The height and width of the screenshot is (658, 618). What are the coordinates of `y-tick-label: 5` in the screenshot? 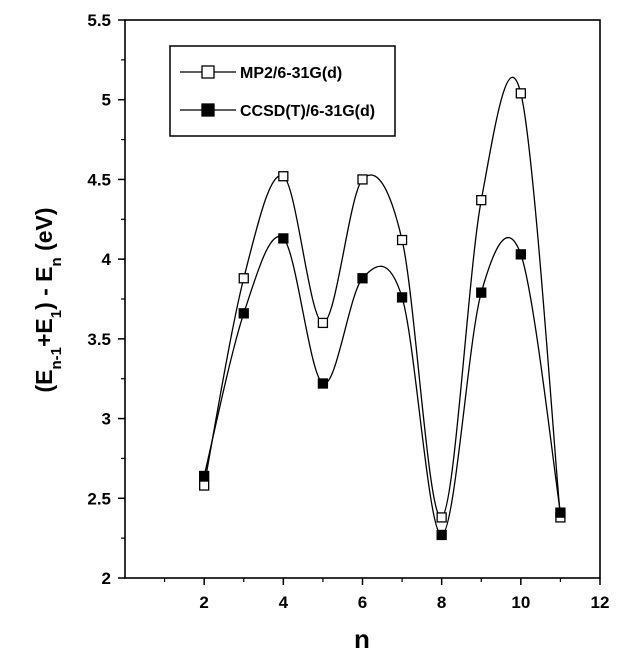 It's located at (106, 100).